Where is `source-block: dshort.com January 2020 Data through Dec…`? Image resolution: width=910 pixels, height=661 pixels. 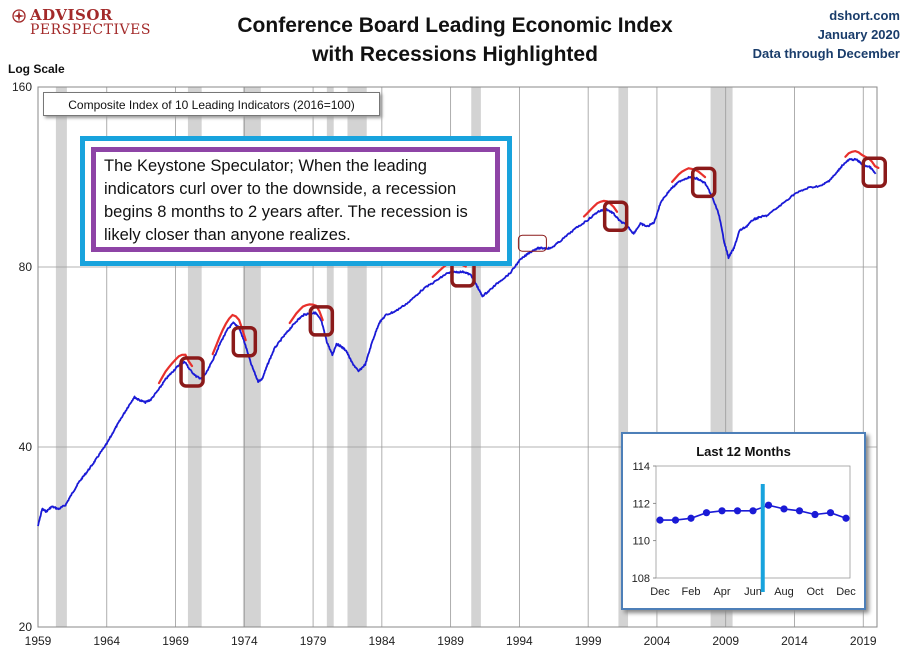
source-block: dshort.com January 2020 Data through Dec… is located at coordinates (826, 34).